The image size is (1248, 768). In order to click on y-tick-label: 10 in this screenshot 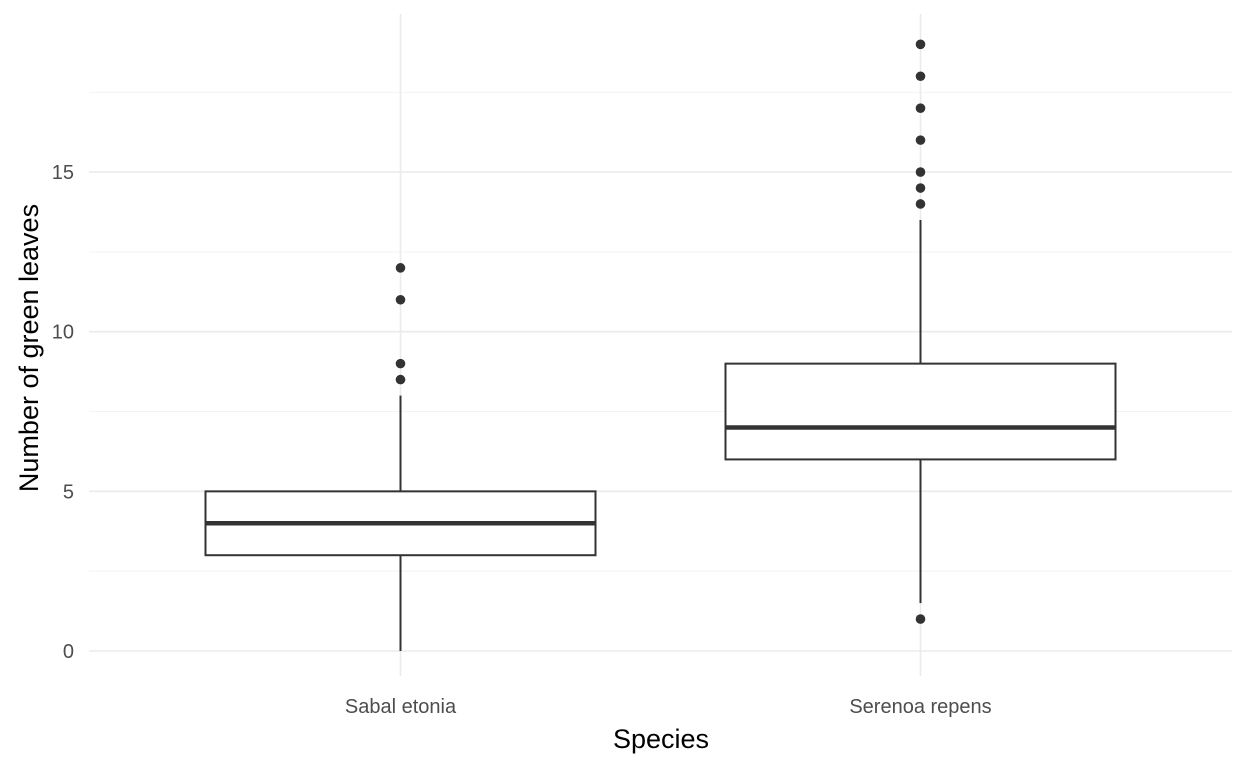, I will do `click(63, 333)`.